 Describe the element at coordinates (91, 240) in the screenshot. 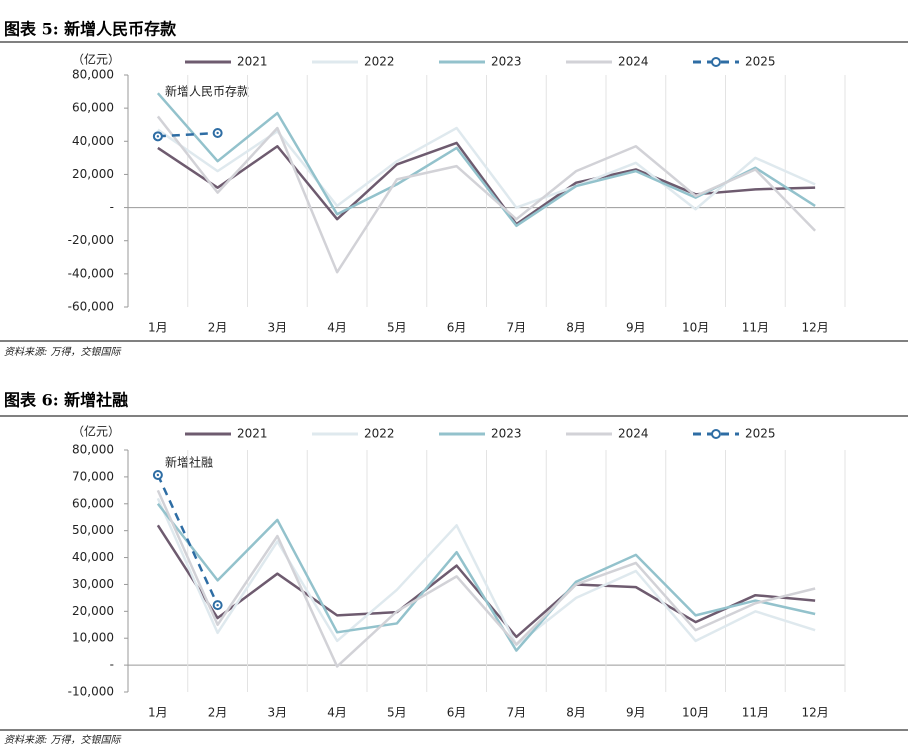

I see `y-tick-label: -20,000` at that location.